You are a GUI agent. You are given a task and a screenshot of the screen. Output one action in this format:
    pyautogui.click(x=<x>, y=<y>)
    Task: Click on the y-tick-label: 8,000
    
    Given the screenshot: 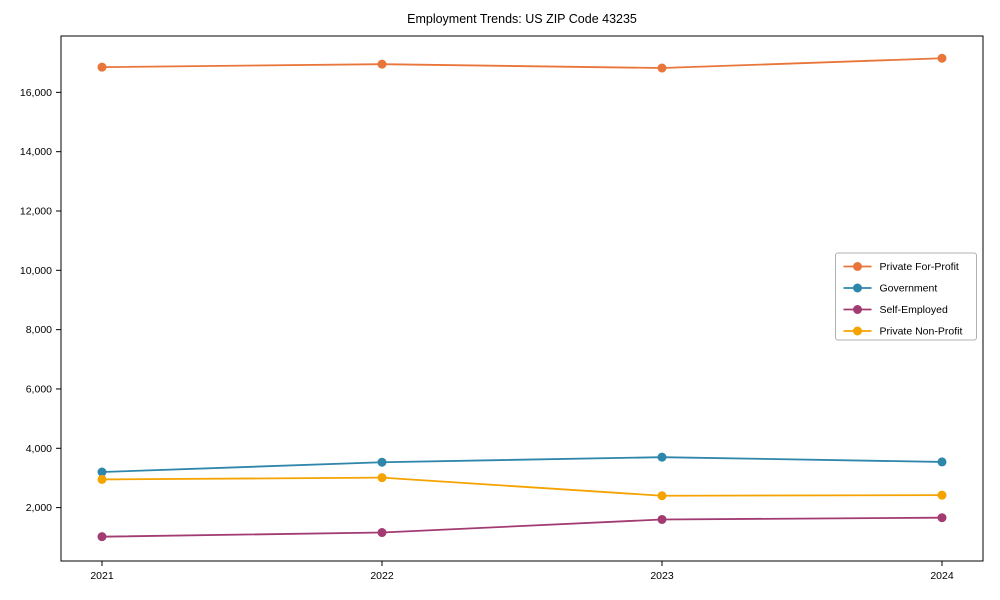 What is the action you would take?
    pyautogui.click(x=39, y=330)
    